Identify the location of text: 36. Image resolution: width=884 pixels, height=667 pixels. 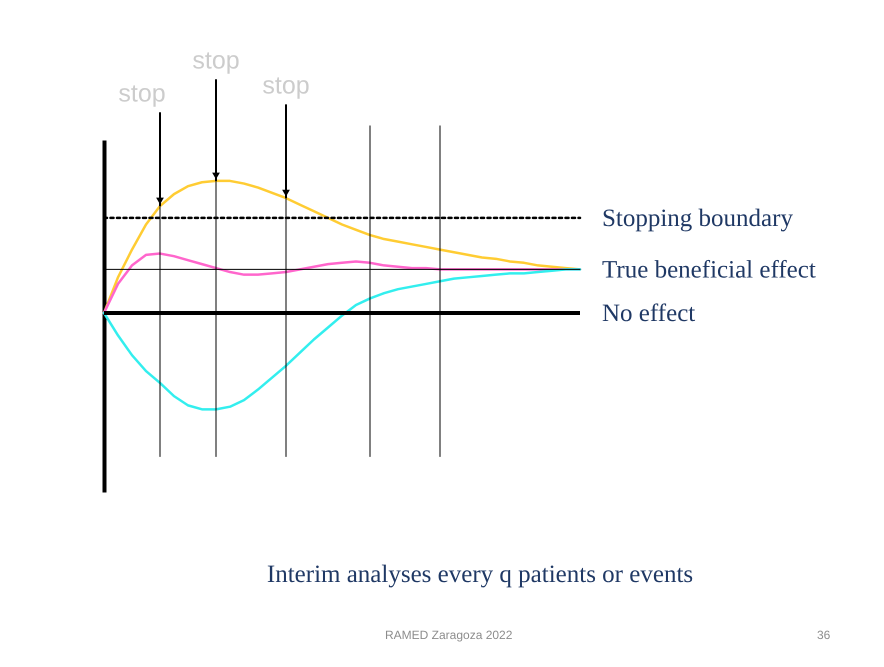
(823, 635).